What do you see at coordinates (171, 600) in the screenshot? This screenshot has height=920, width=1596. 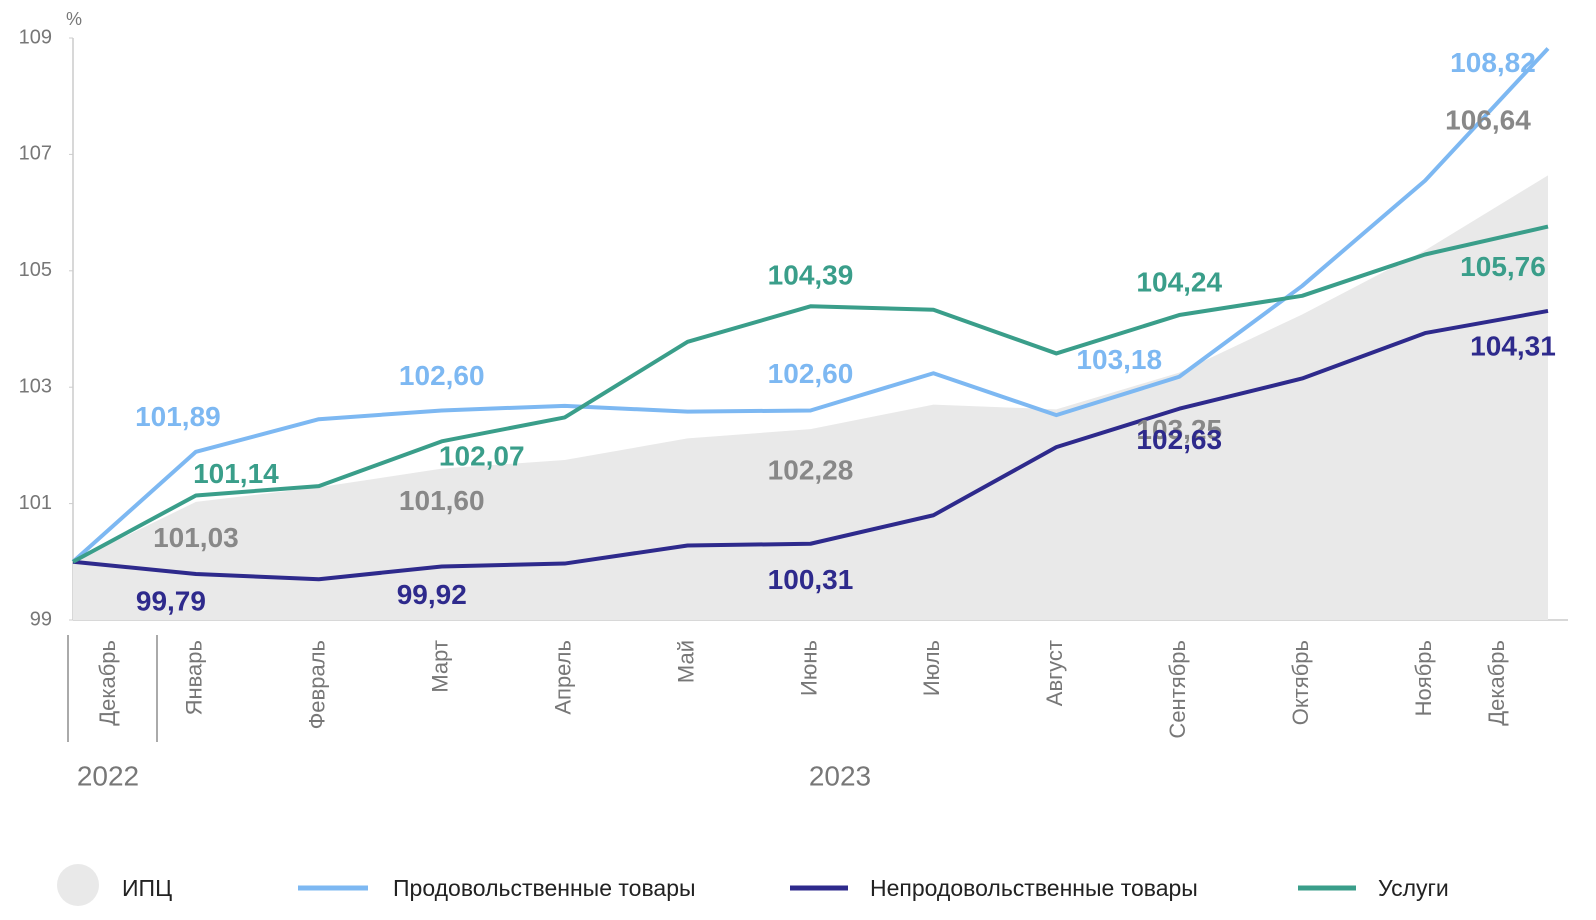 I see `data-label: 99,79` at bounding box center [171, 600].